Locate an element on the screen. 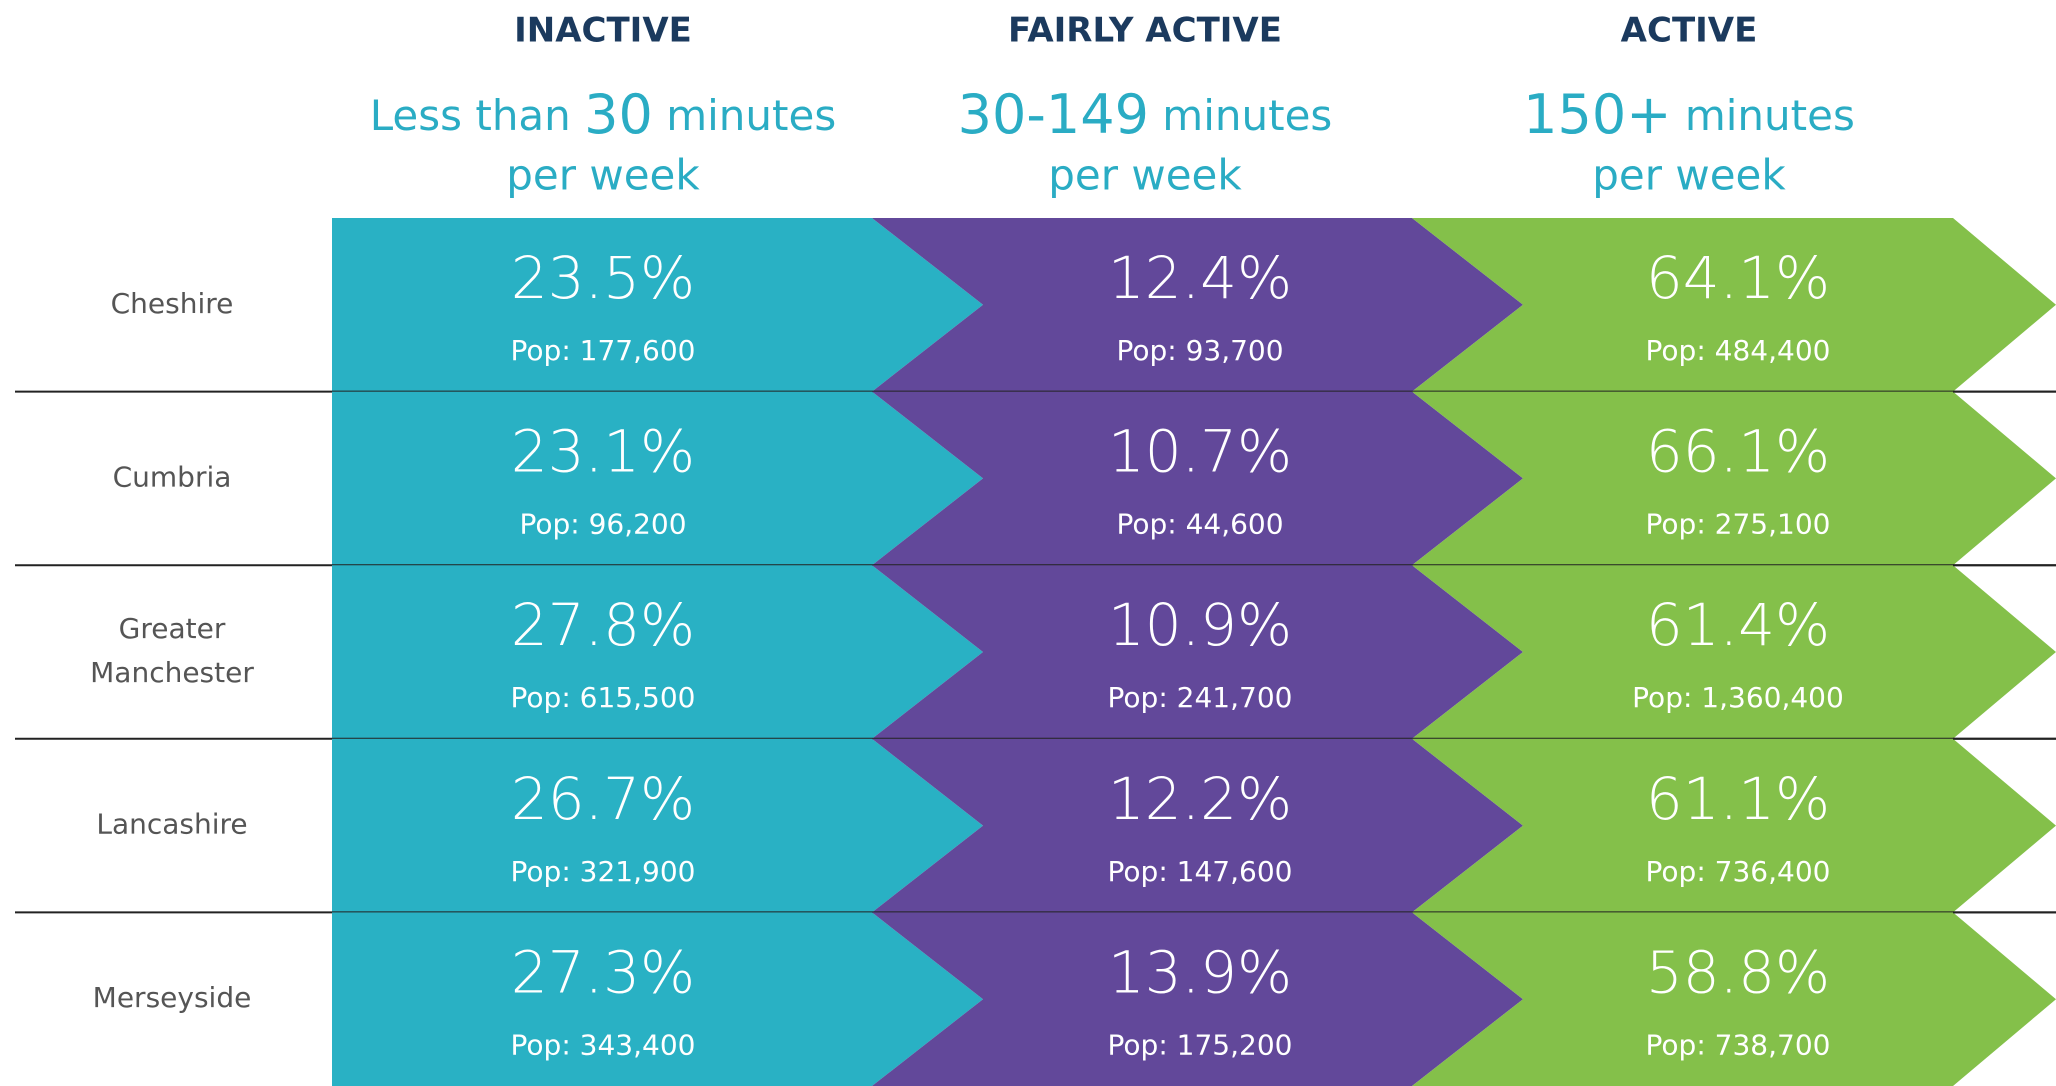 Image resolution: width=2056 pixels, height=1086 pixels. column-title: ACTIVE is located at coordinates (1689, 31).